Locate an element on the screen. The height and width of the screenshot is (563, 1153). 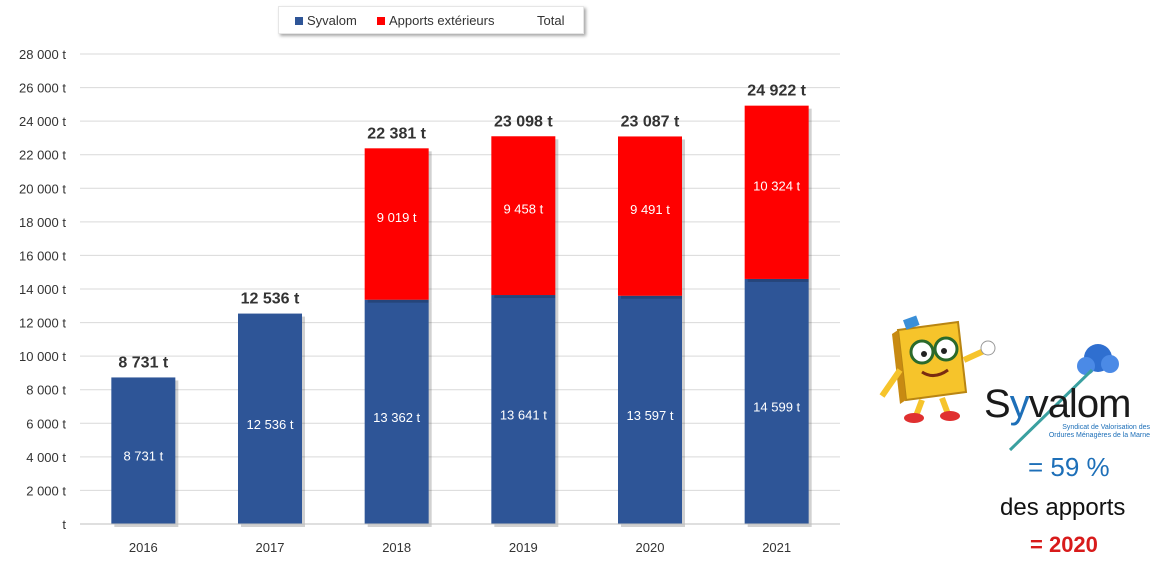
data-label: 13 597 t is located at coordinates (650, 415).